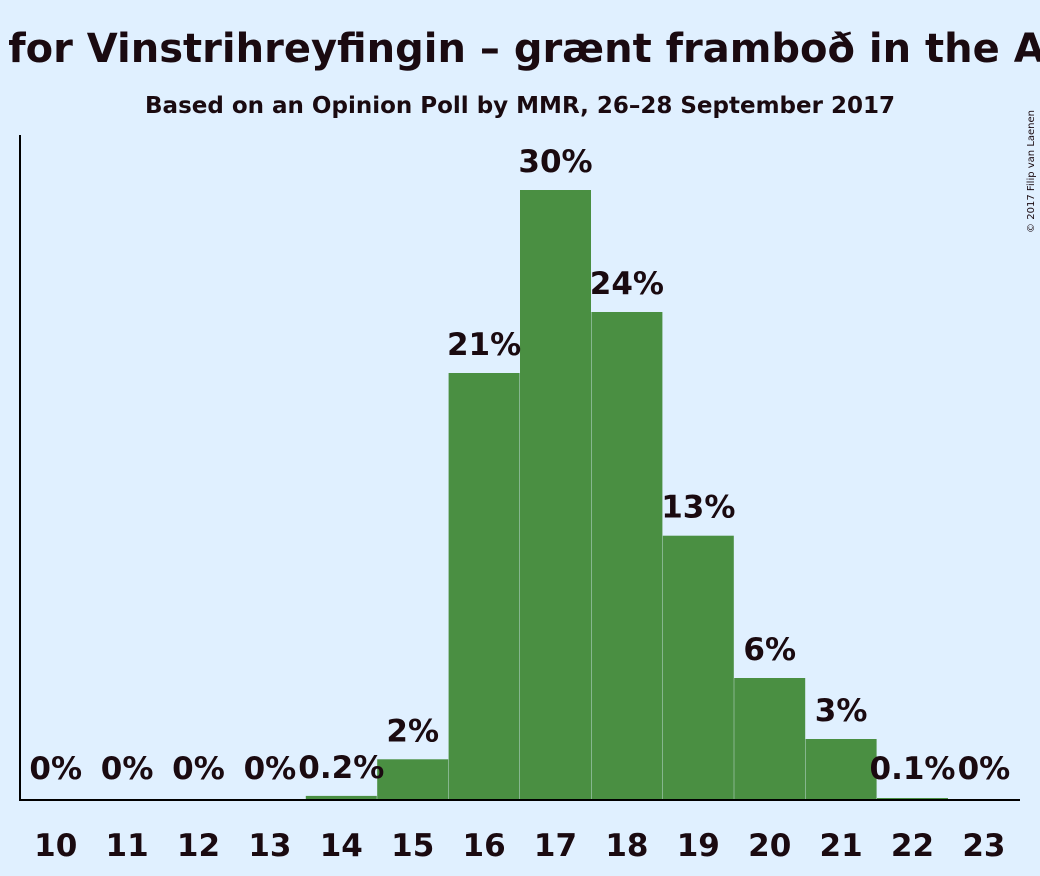 The height and width of the screenshot is (876, 1040). I want to click on x-tick-label-20: 20, so click(769, 846).